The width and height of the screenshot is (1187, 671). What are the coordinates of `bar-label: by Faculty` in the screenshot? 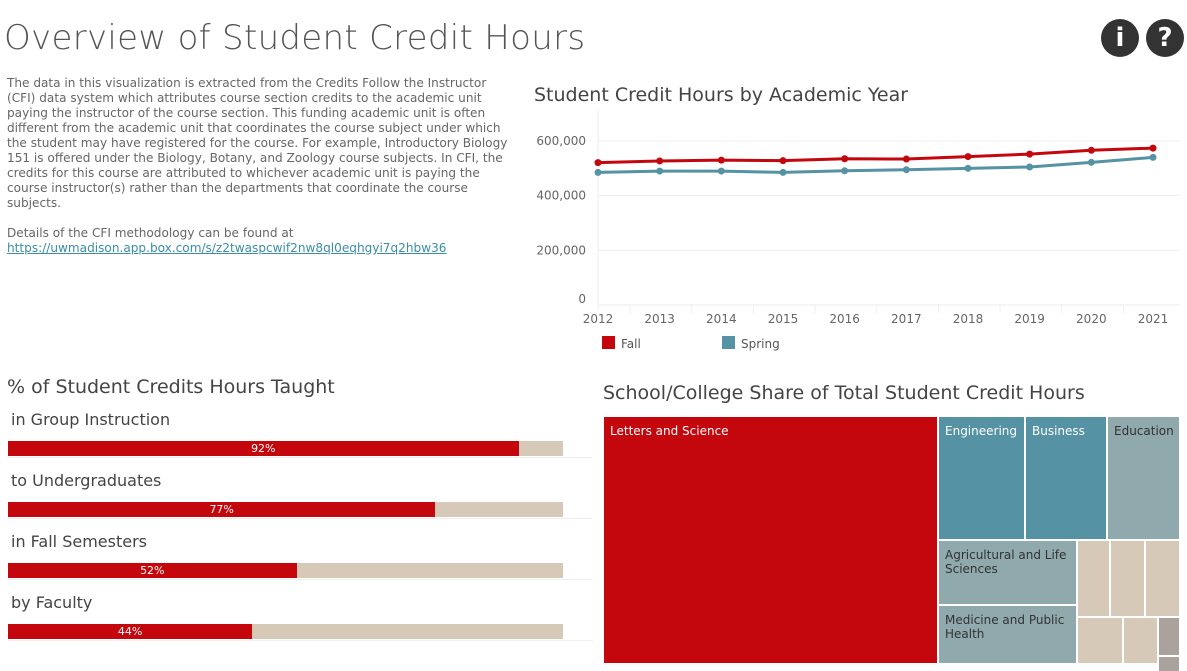 It's located at (52, 602).